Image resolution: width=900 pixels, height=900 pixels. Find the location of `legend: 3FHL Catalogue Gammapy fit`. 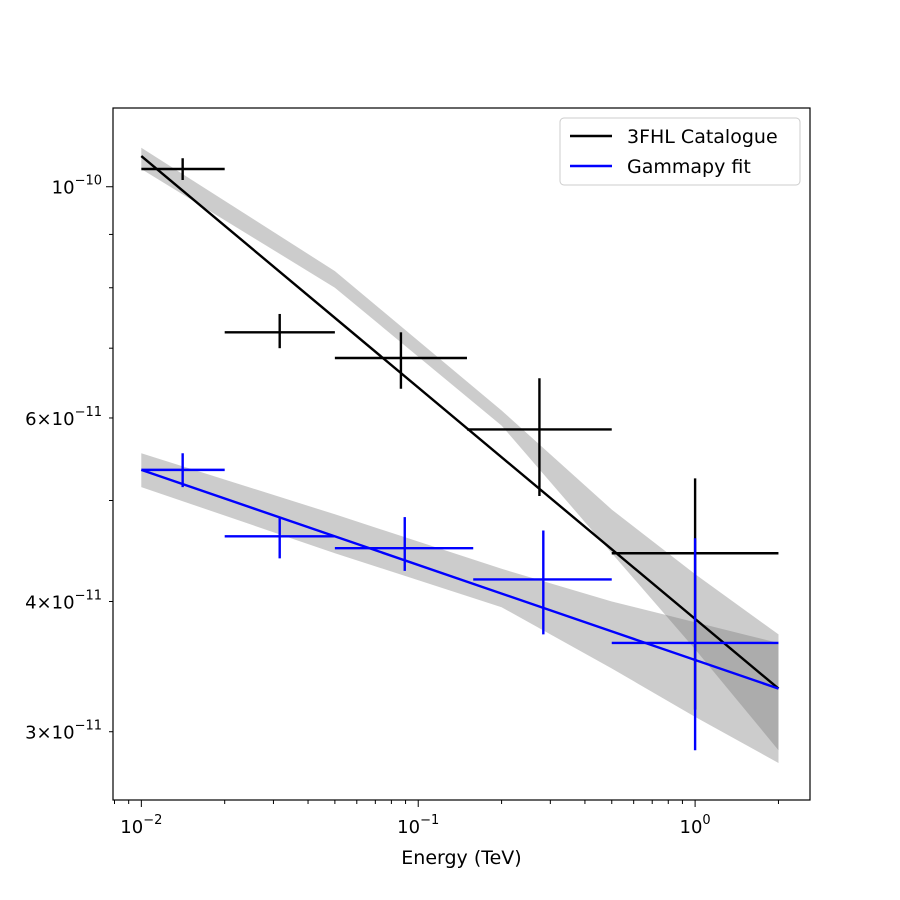

legend: 3FHL Catalogue Gammapy fit is located at coordinates (680, 151).